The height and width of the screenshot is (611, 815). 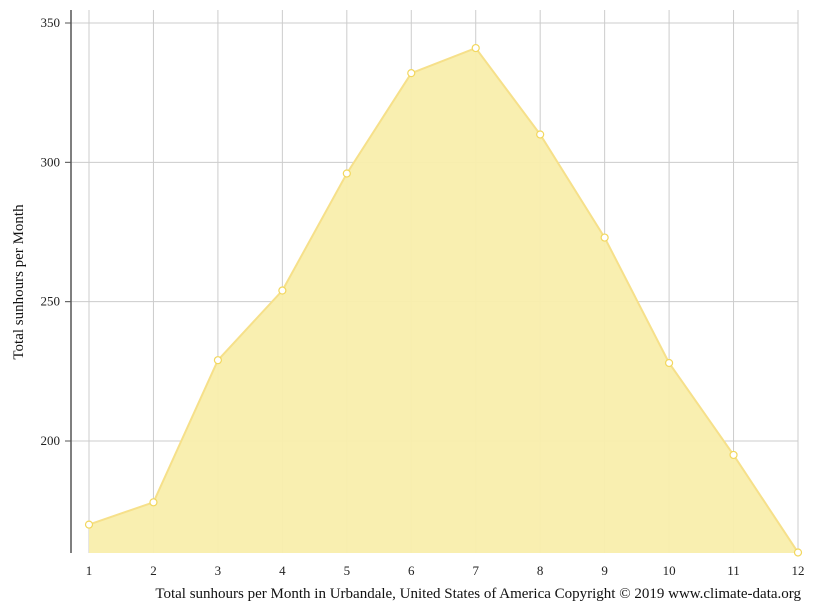 What do you see at coordinates (411, 570) in the screenshot?
I see `x-tick-label-6: 6` at bounding box center [411, 570].